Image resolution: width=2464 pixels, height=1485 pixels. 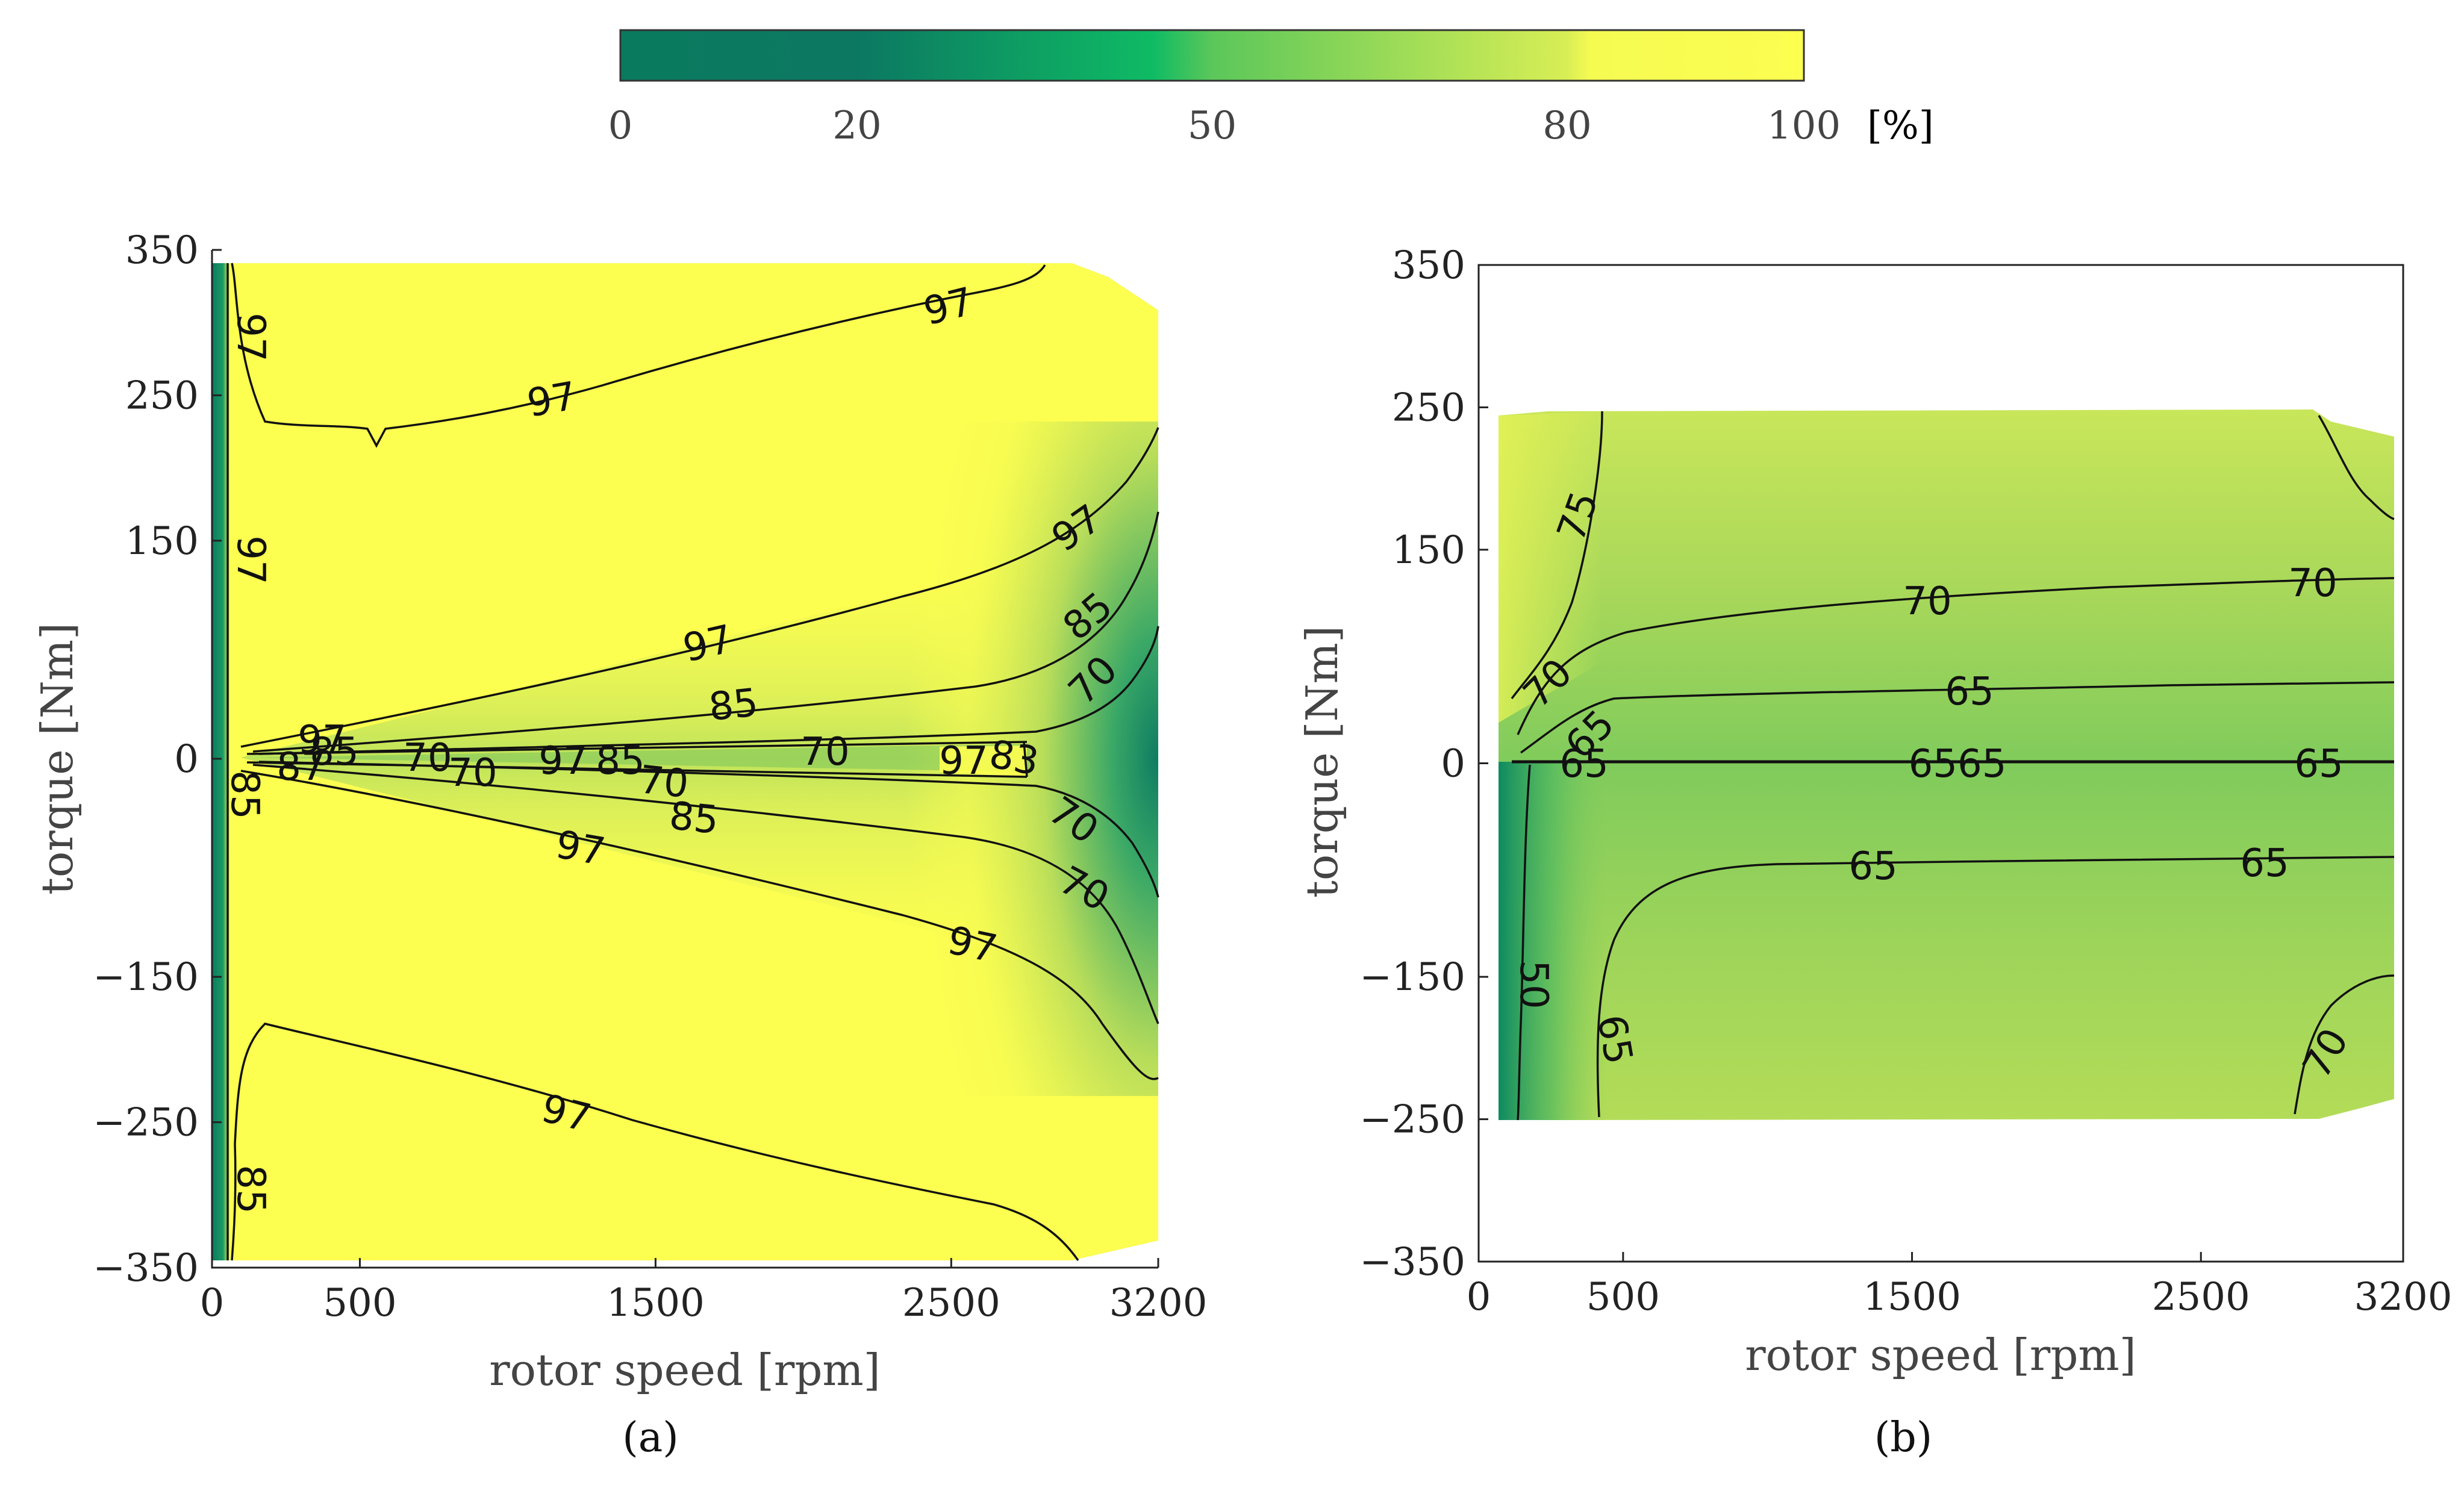 I want to click on contour-a-center-lower-line, so click(x=637, y=769).